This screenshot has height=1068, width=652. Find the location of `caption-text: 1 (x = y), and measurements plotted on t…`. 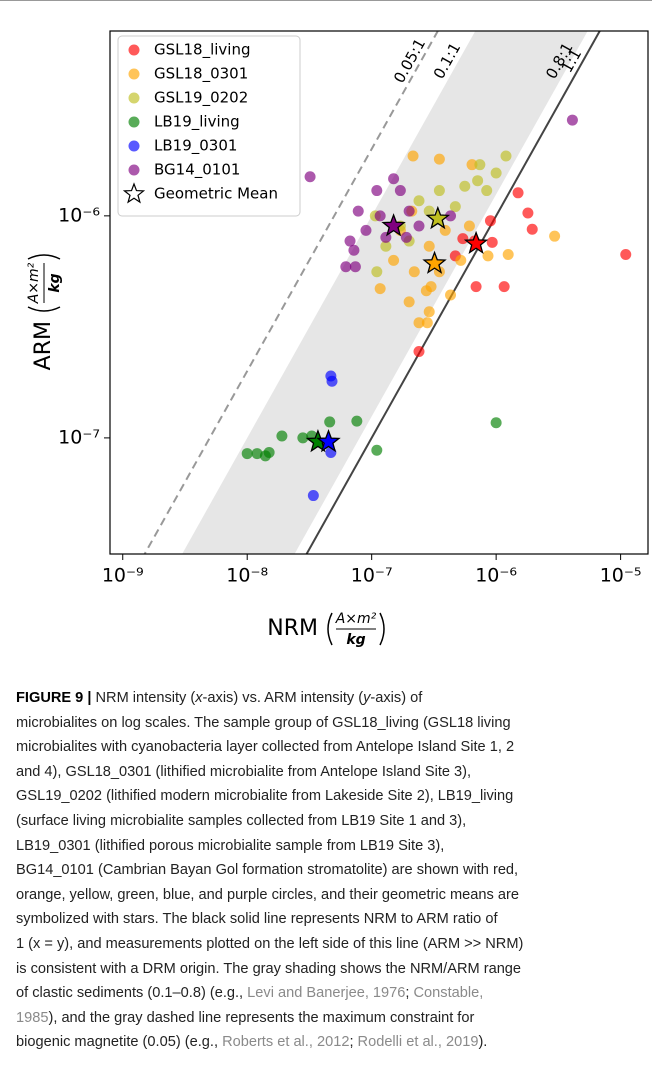

caption-text: 1 (x = y), and measurements plotted on t… is located at coordinates (270, 943).